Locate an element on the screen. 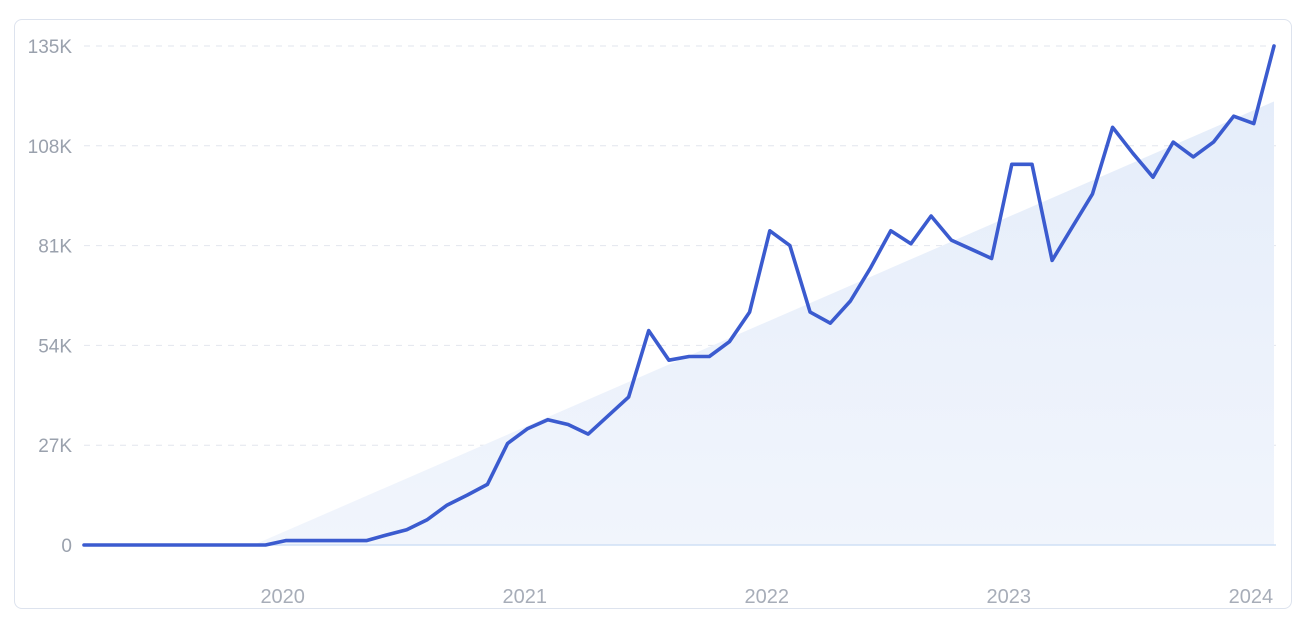  y-axis-ticks: 0 27K 54K 81K 108K 135K is located at coordinates (50, 297).